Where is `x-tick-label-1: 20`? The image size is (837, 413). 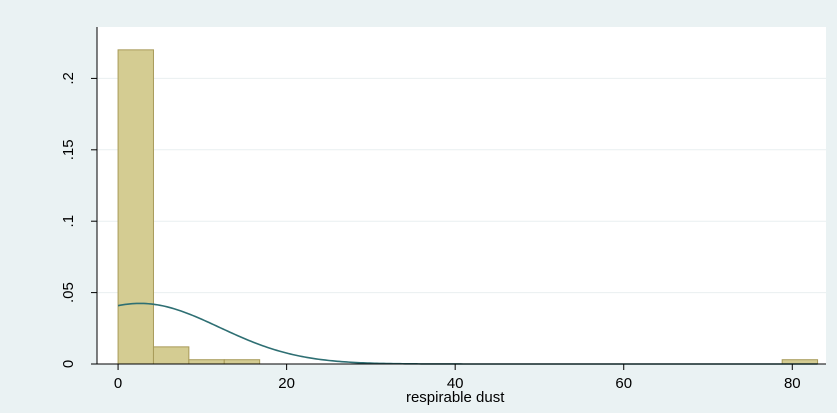
x-tick-label-1: 20 is located at coordinates (286, 383).